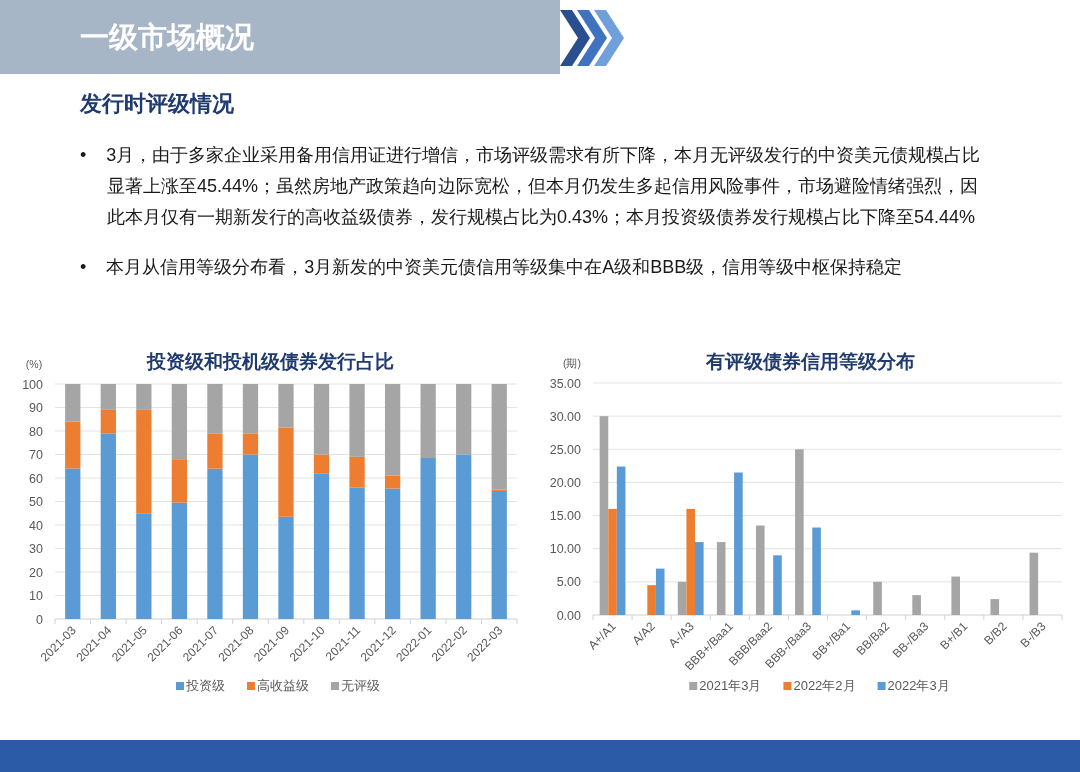 The height and width of the screenshot is (772, 1080). What do you see at coordinates (36, 549) in the screenshot?
I see `y-tick-label: 30` at bounding box center [36, 549].